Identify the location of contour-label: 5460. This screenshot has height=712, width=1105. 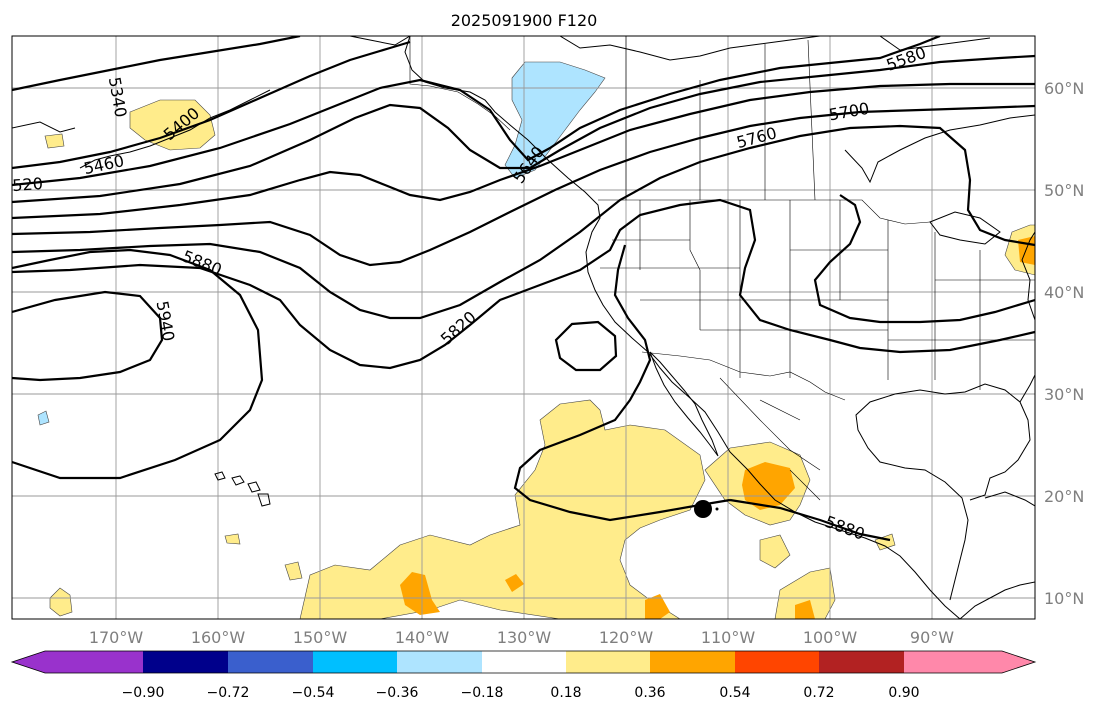
(104, 164).